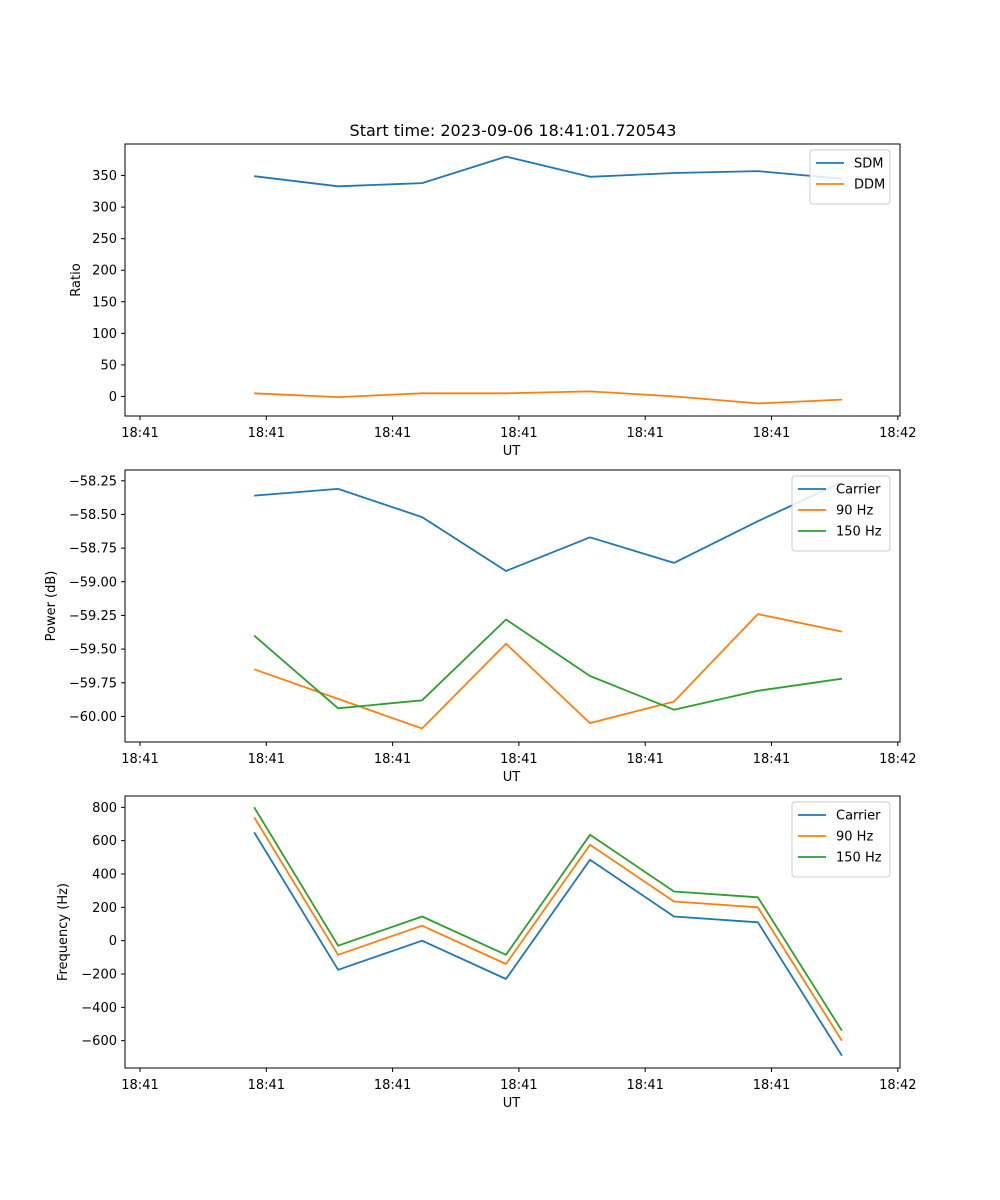  What do you see at coordinates (104, 239) in the screenshot?
I see `y-tick-label: 250` at bounding box center [104, 239].